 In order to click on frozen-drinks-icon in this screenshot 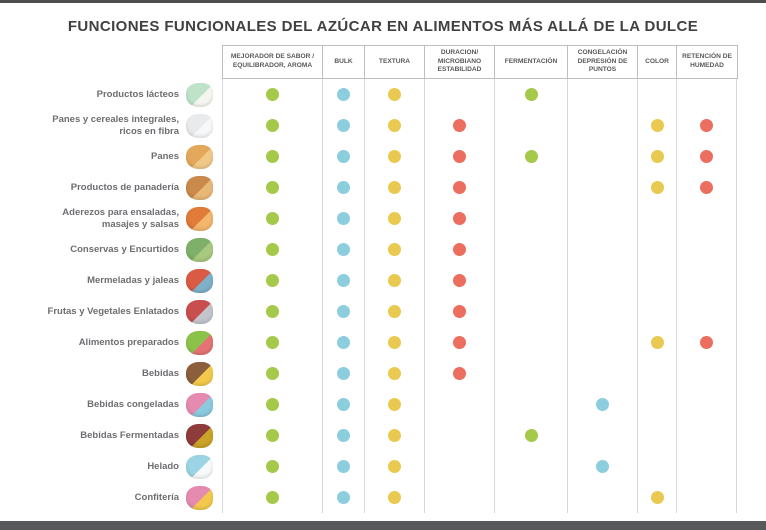, I will do `click(199, 404)`.